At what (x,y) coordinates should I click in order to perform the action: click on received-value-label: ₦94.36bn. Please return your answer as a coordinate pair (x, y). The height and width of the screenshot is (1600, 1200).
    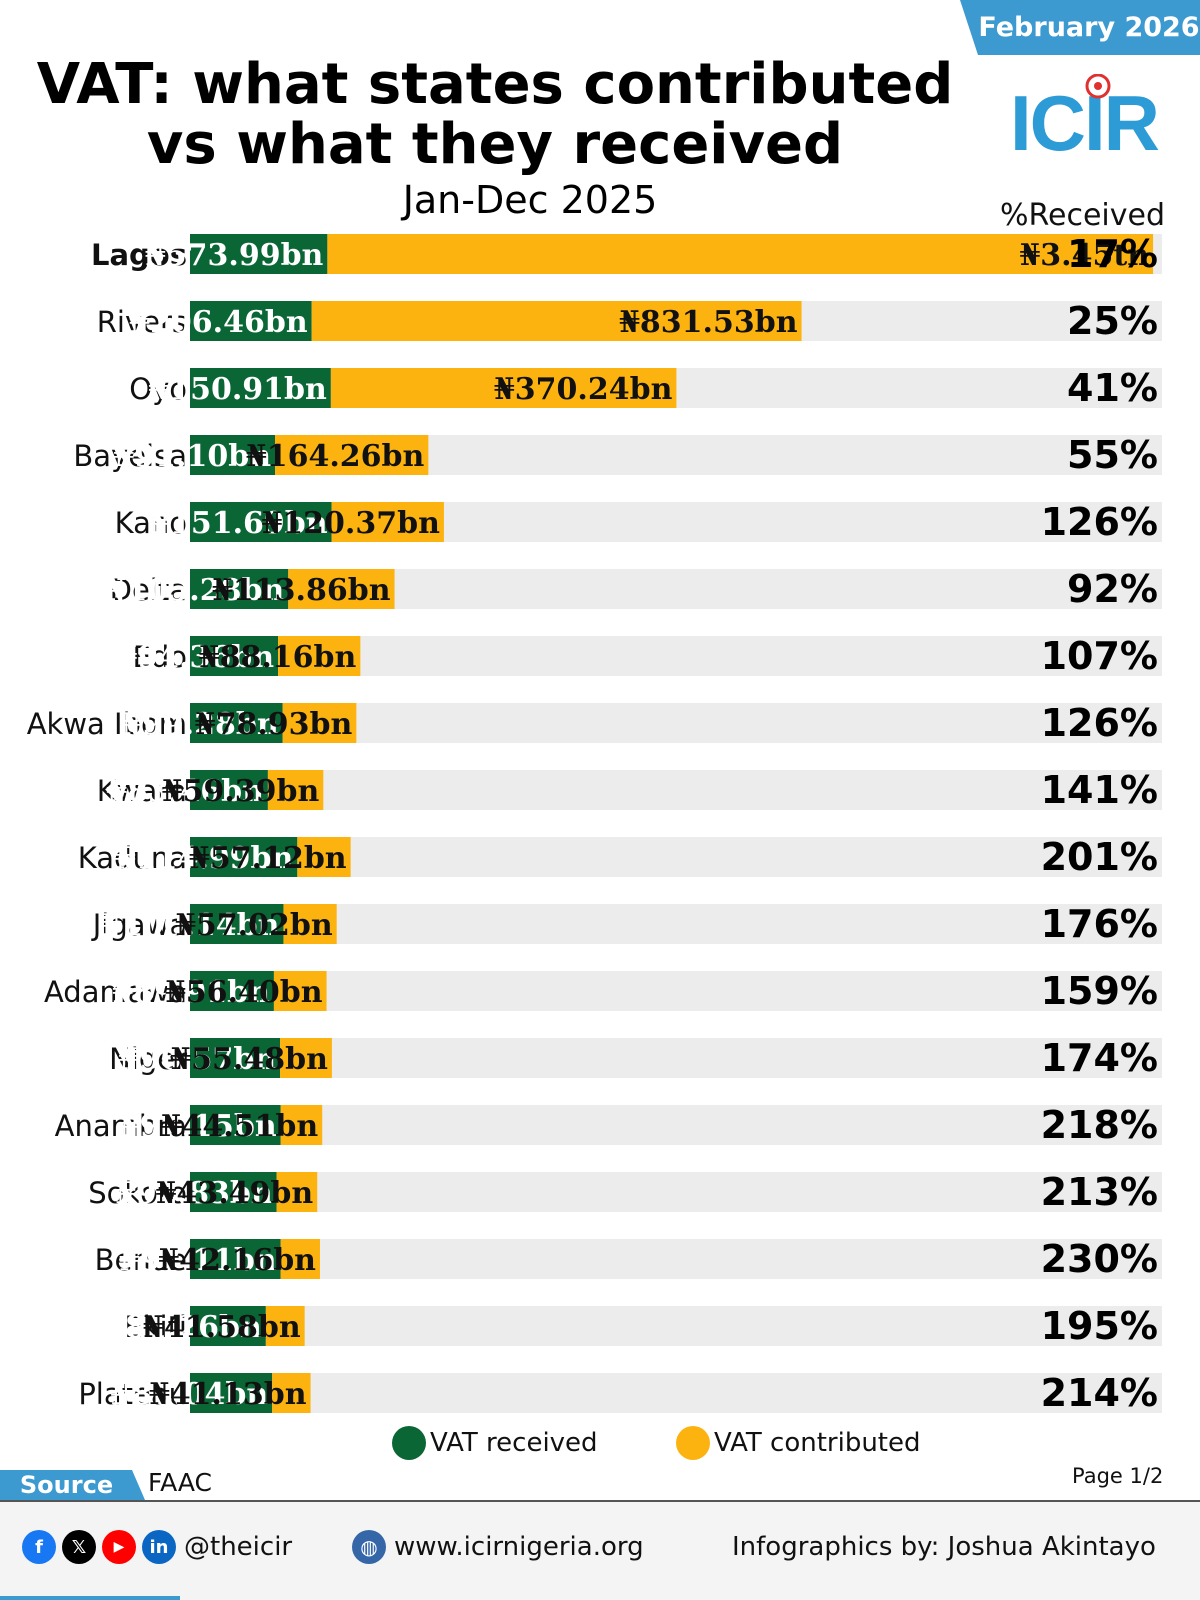
    Looking at the image, I should click on (195, 657).